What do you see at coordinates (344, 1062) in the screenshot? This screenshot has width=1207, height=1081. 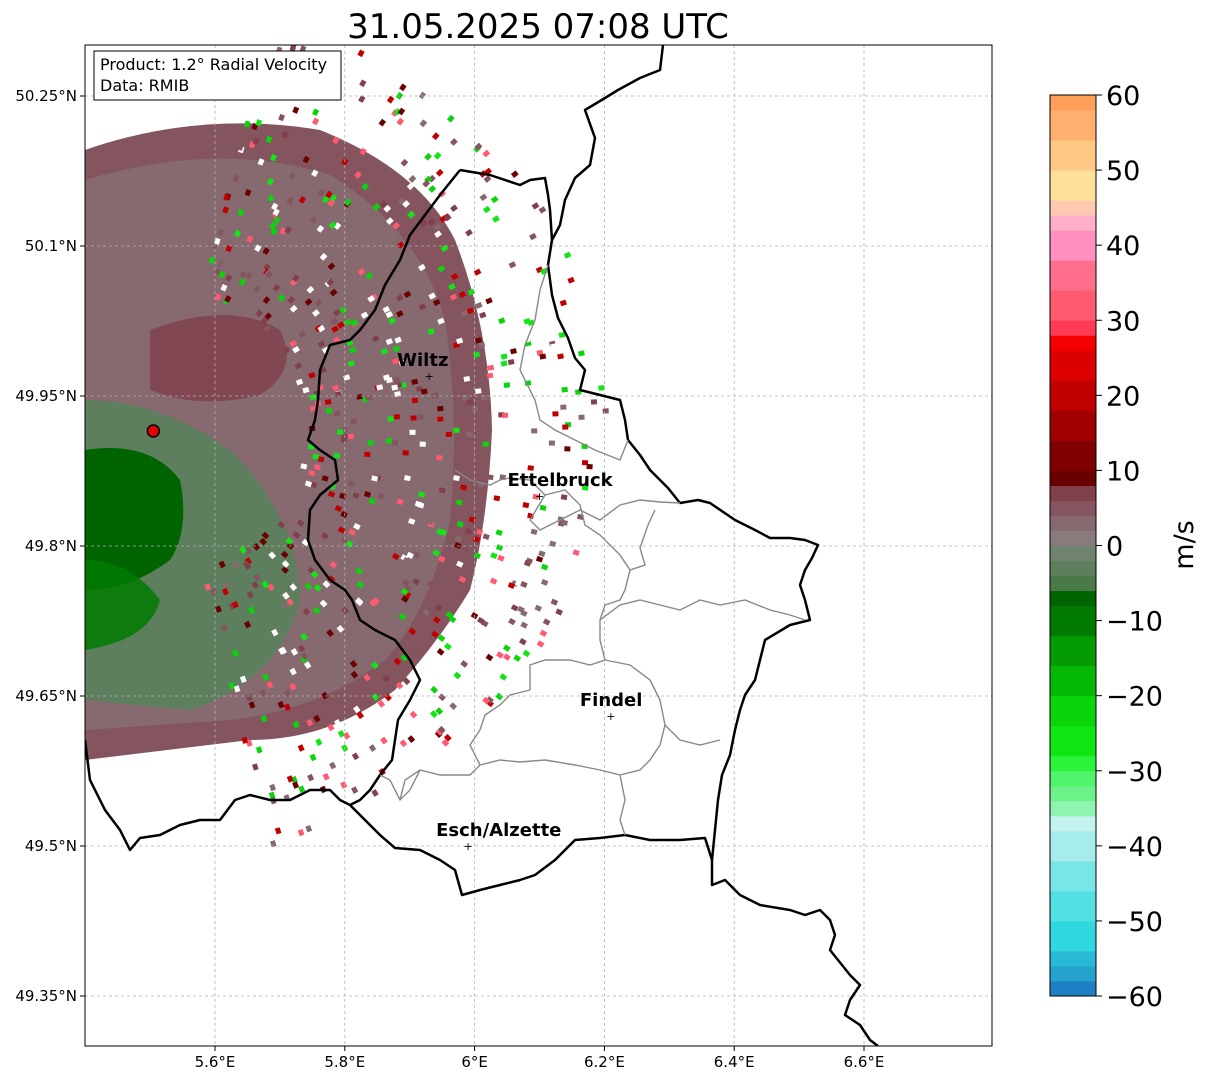 I see `lon-tick-label: 5.8°E` at bounding box center [344, 1062].